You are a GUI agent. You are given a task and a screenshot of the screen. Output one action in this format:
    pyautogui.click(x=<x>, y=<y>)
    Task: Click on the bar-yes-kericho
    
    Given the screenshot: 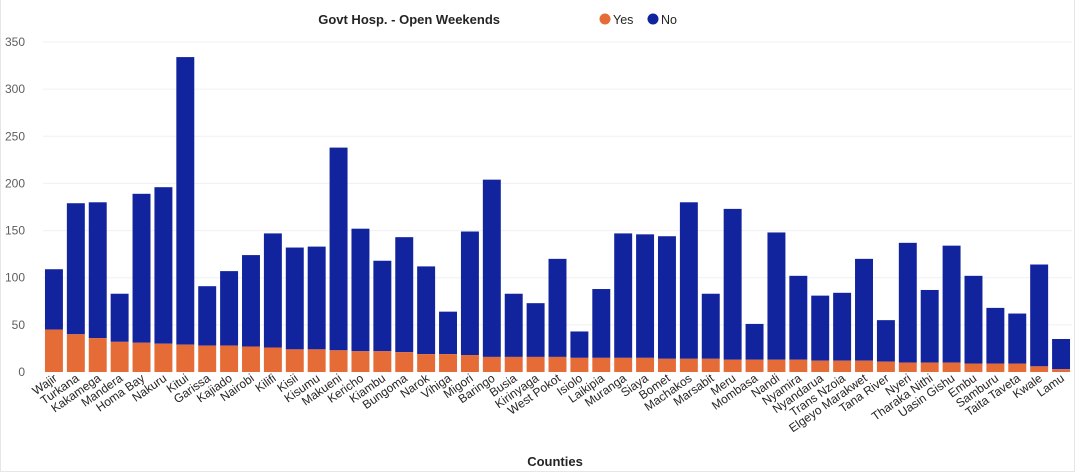 What is the action you would take?
    pyautogui.click(x=360, y=361)
    